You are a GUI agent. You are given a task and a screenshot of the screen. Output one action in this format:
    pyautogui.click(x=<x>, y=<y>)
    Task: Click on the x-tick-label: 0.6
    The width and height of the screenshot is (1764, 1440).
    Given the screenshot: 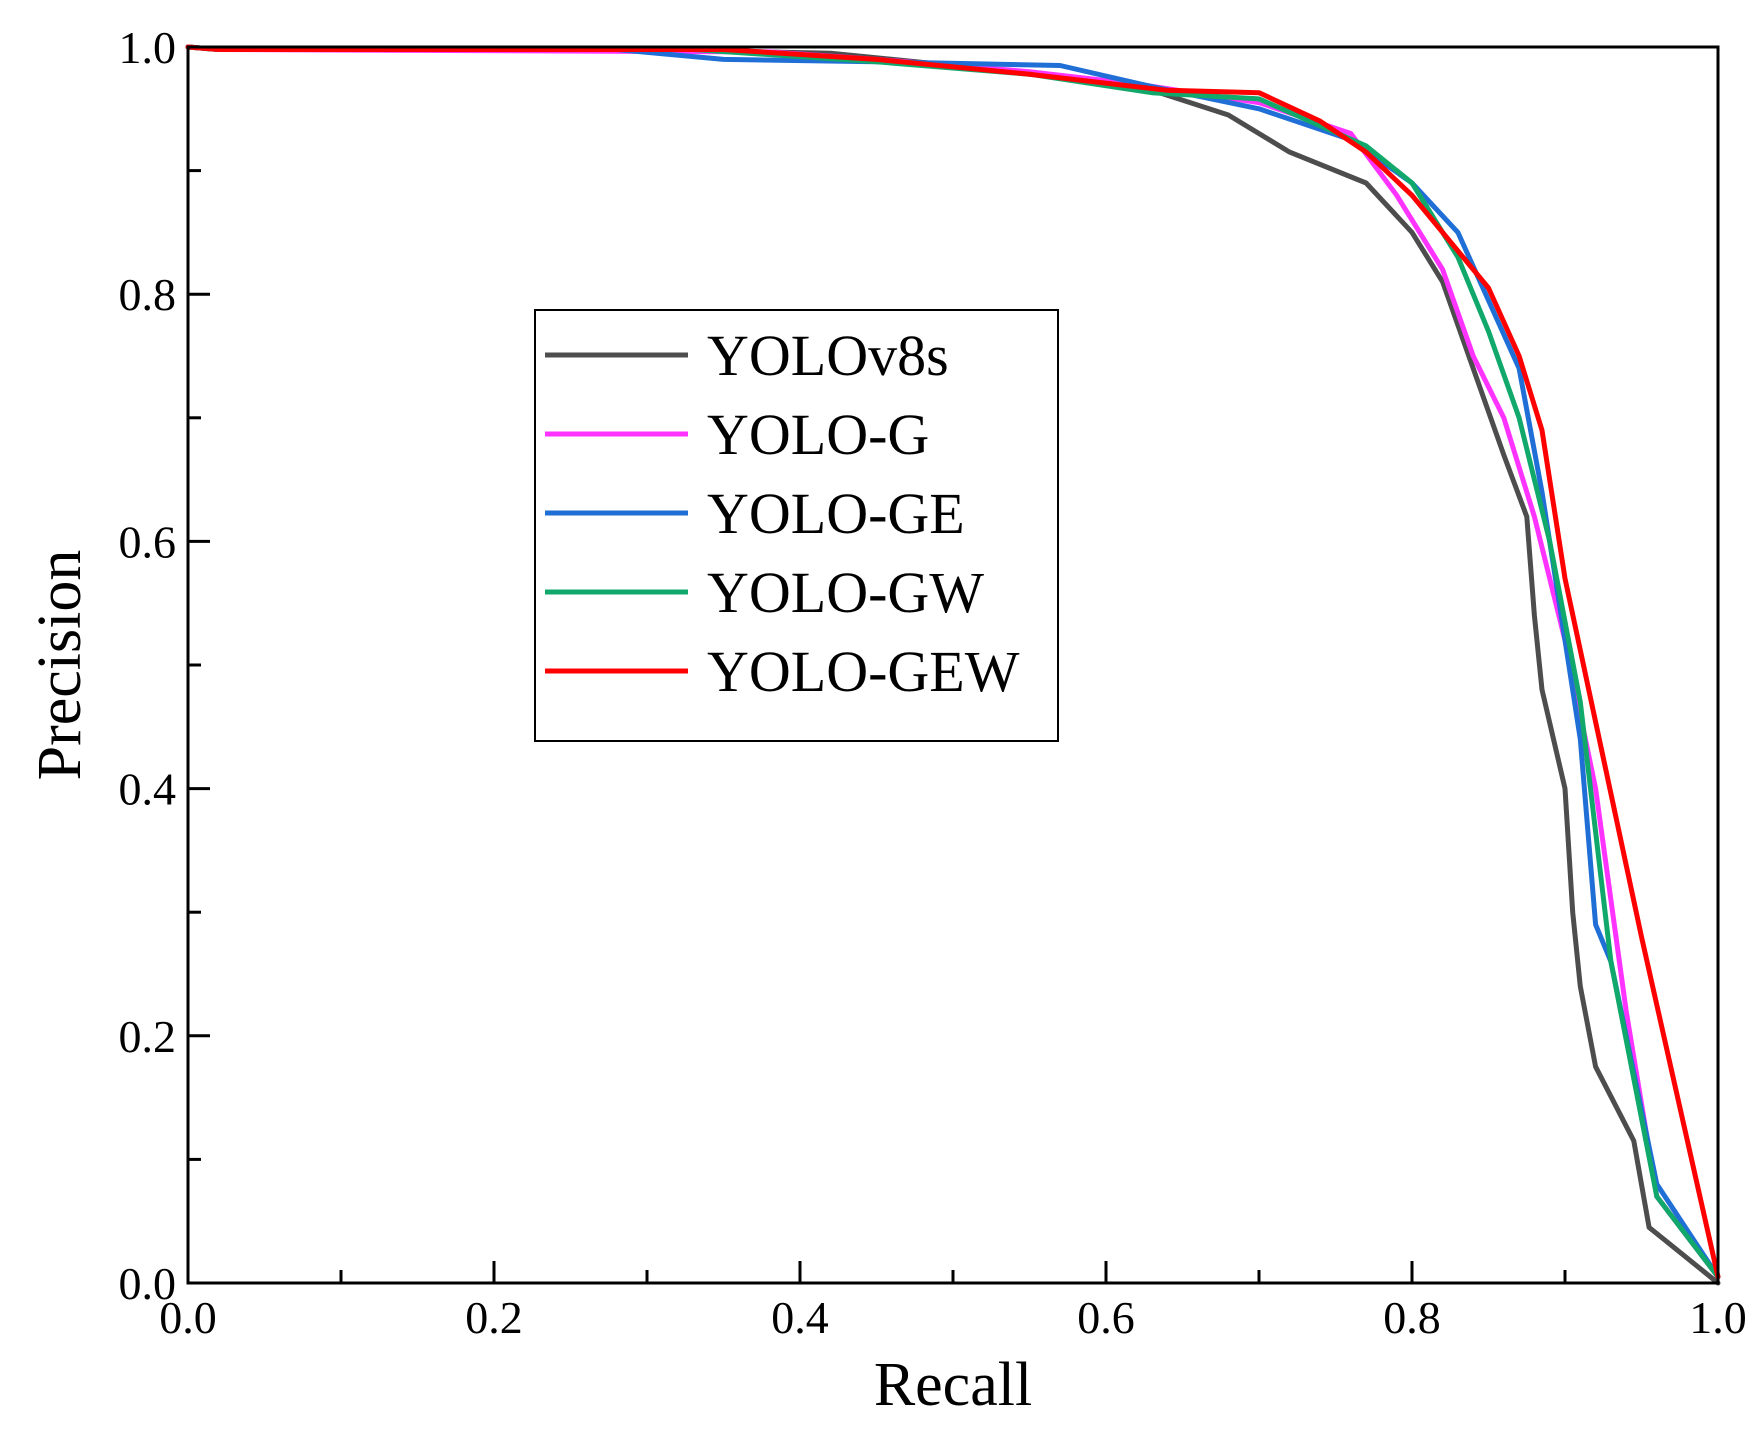 What is the action you would take?
    pyautogui.click(x=1106, y=1317)
    